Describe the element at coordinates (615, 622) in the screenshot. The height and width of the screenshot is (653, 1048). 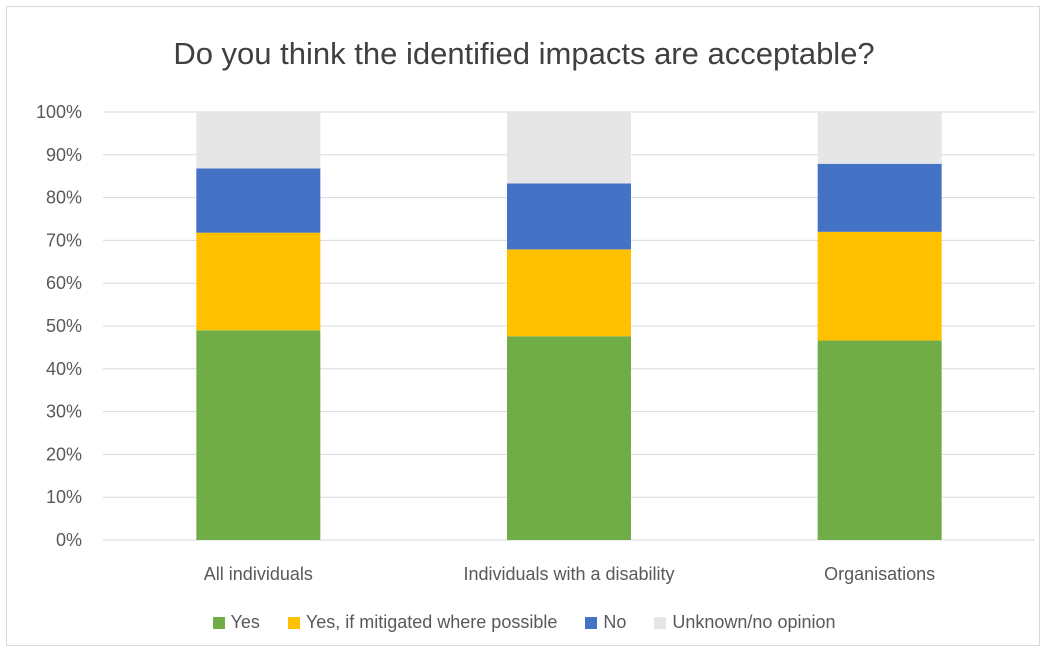
I see `legend-label: No` at that location.